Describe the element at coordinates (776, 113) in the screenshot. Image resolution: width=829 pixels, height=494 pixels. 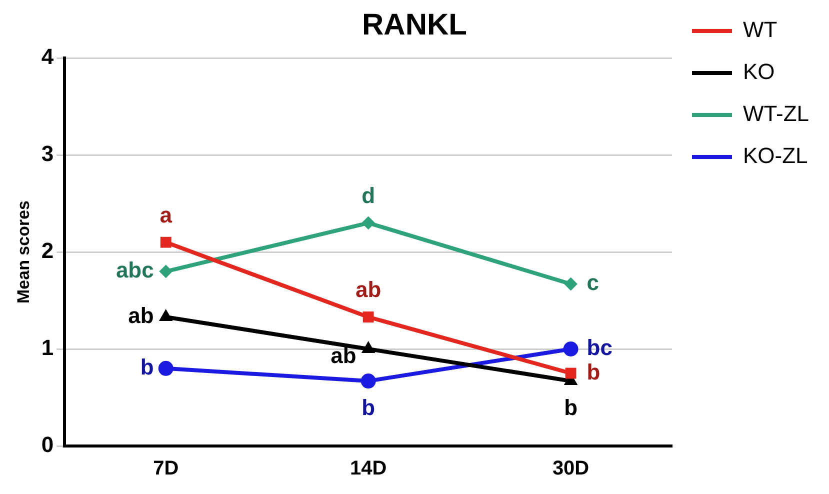
I see `legend-label: WT-ZL` at that location.